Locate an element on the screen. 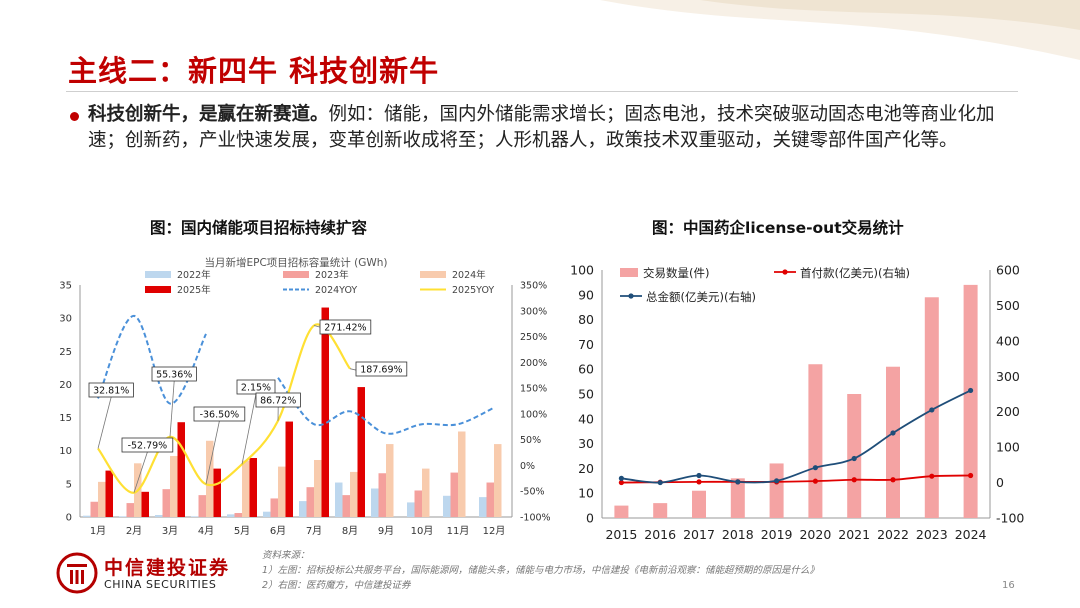 The width and height of the screenshot is (1080, 608). left-y2-tick-label: 150% is located at coordinates (533, 389).